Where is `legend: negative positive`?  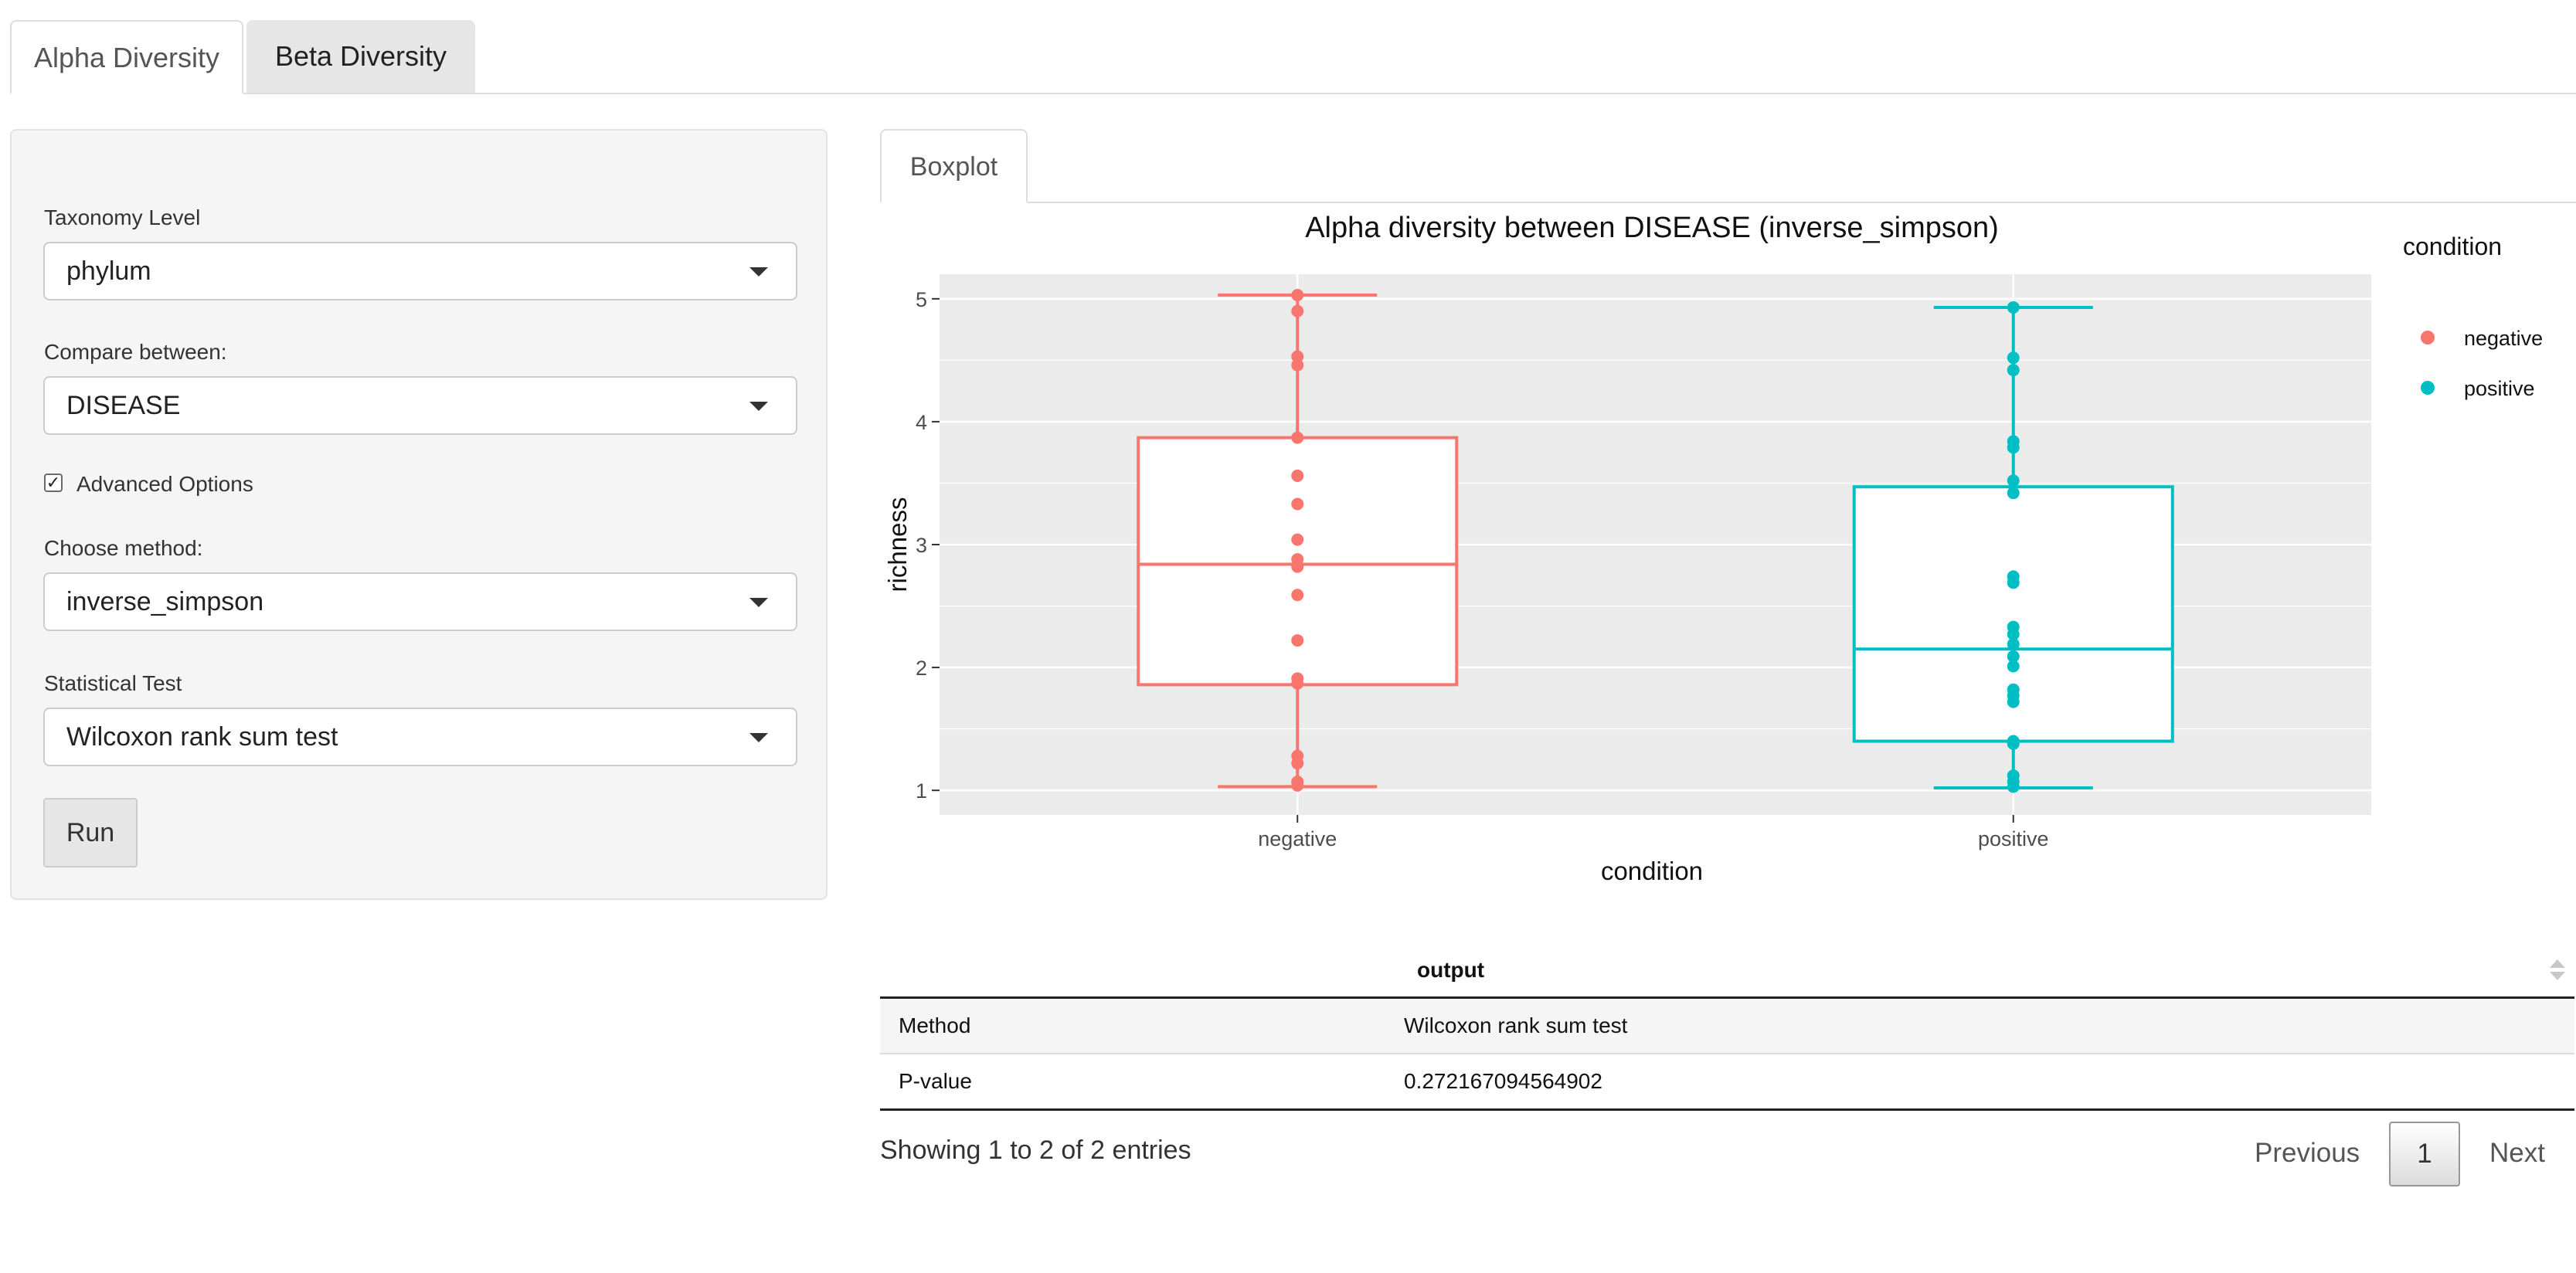 legend: negative positive is located at coordinates (2482, 363).